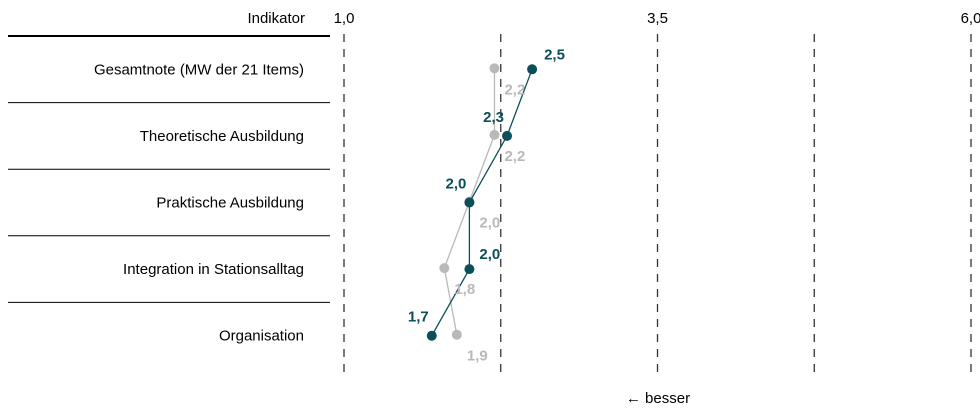 This screenshot has width=980, height=409. Describe the element at coordinates (199, 69) in the screenshot. I see `category-label: Gesamtnote (MW der 21 Items)` at that location.